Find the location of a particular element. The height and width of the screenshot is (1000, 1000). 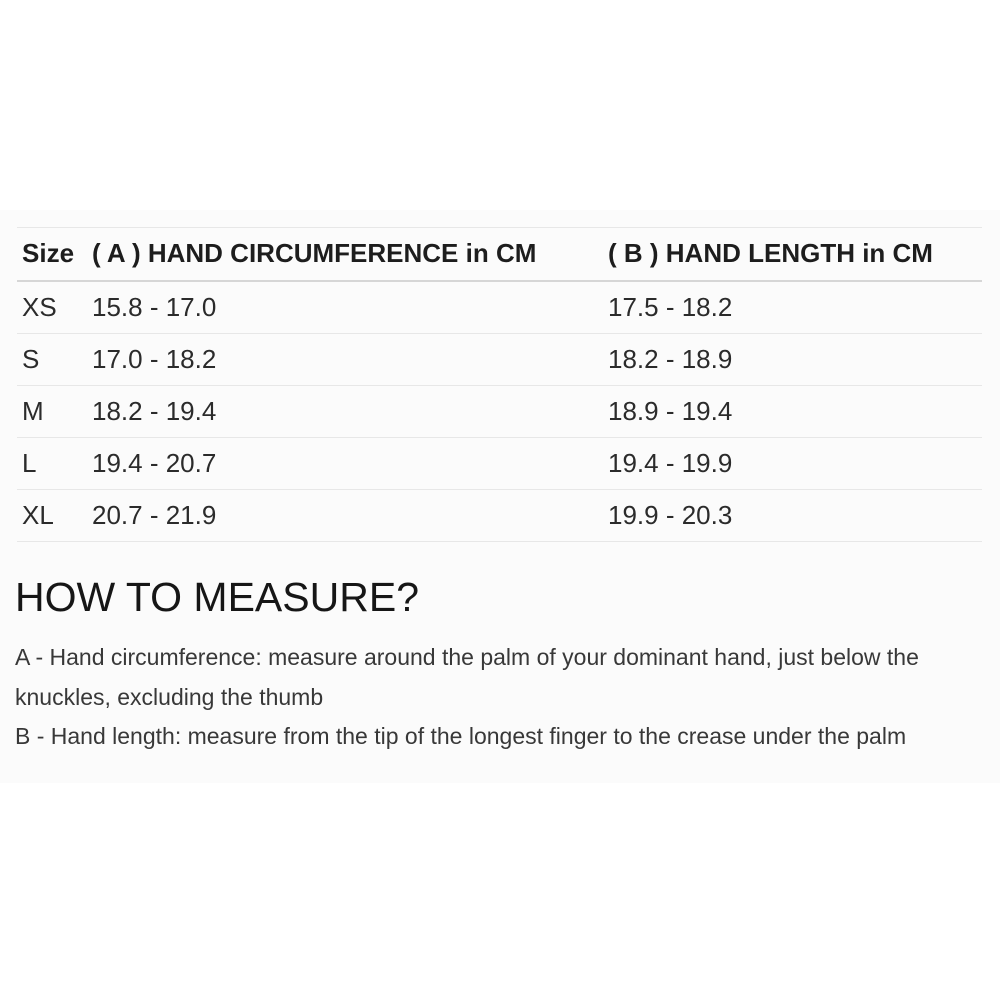

table-row-l: L 19.4 - 20.7 19.4 - 19.9 is located at coordinates (499, 463).